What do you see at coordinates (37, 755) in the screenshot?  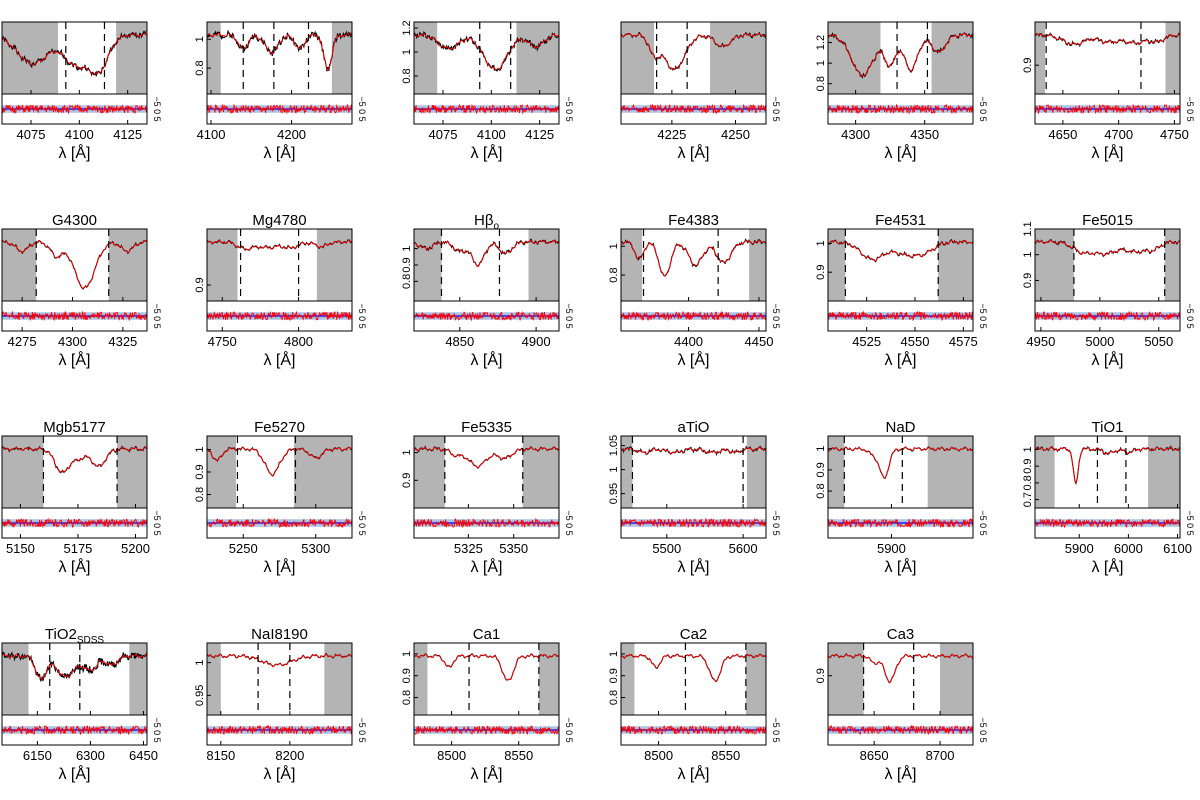 I see `x-tick-label: 6150` at bounding box center [37, 755].